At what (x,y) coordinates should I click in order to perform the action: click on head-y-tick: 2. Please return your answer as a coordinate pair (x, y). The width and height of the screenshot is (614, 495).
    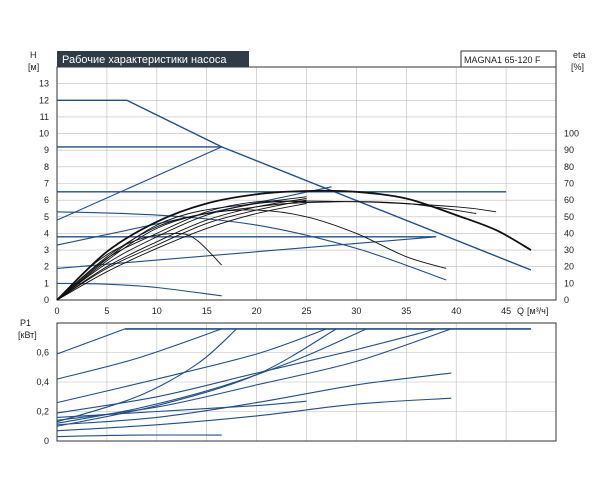
    Looking at the image, I should click on (46, 267).